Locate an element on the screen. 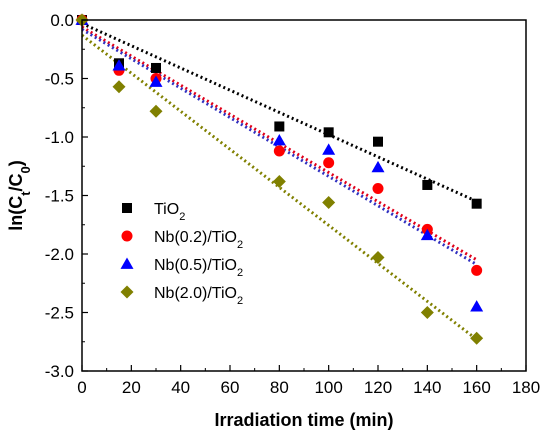 This screenshot has width=550, height=444. y-tick-label: -2.5 is located at coordinates (59, 313).